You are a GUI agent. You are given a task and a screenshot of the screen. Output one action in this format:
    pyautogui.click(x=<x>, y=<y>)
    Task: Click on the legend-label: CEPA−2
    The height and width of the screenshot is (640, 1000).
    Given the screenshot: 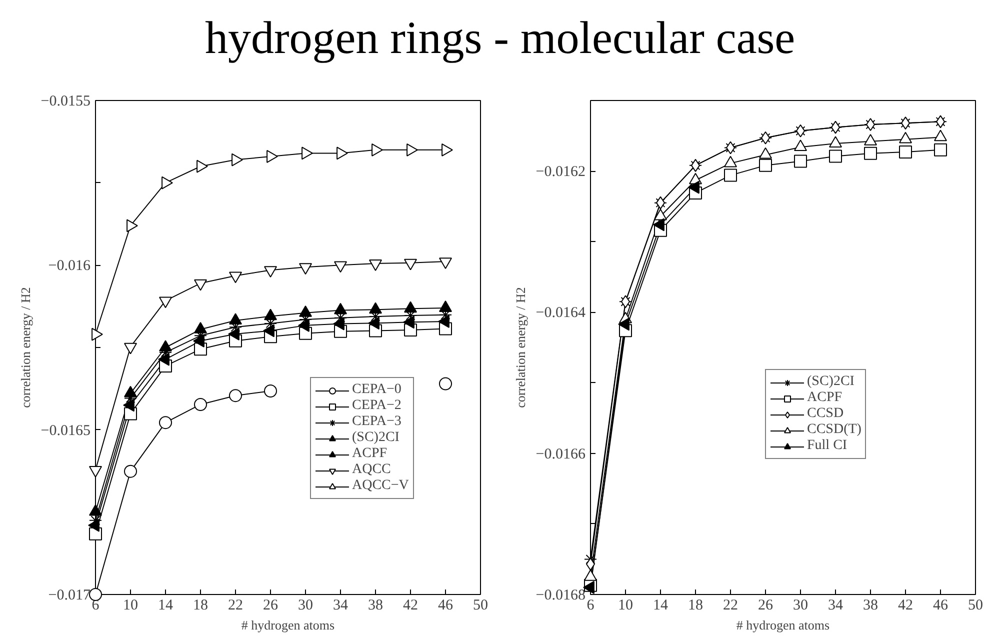 What is the action you would take?
    pyautogui.click(x=377, y=406)
    